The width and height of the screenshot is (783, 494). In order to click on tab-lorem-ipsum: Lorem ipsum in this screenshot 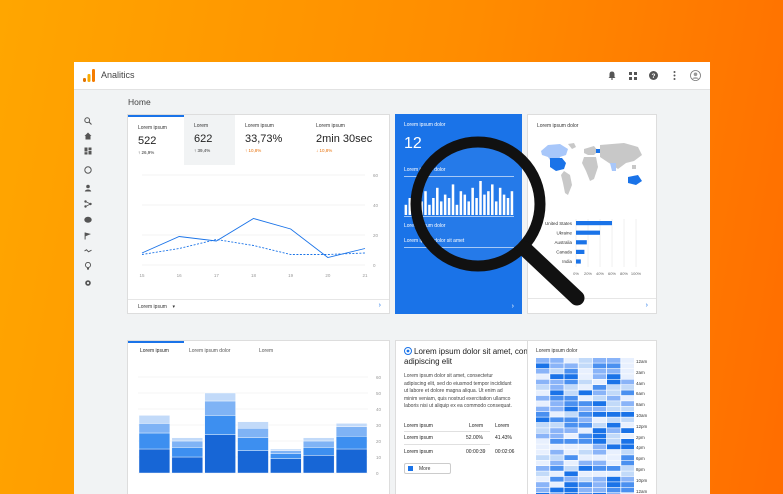, I will do `click(154, 351)`.